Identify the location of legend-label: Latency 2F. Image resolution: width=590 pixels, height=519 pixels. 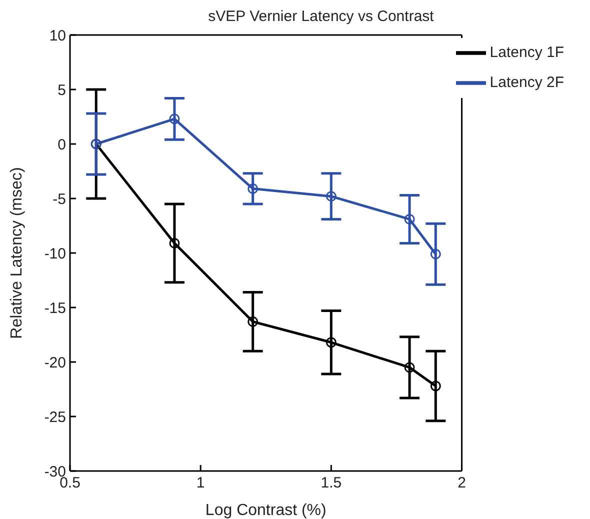
(527, 82).